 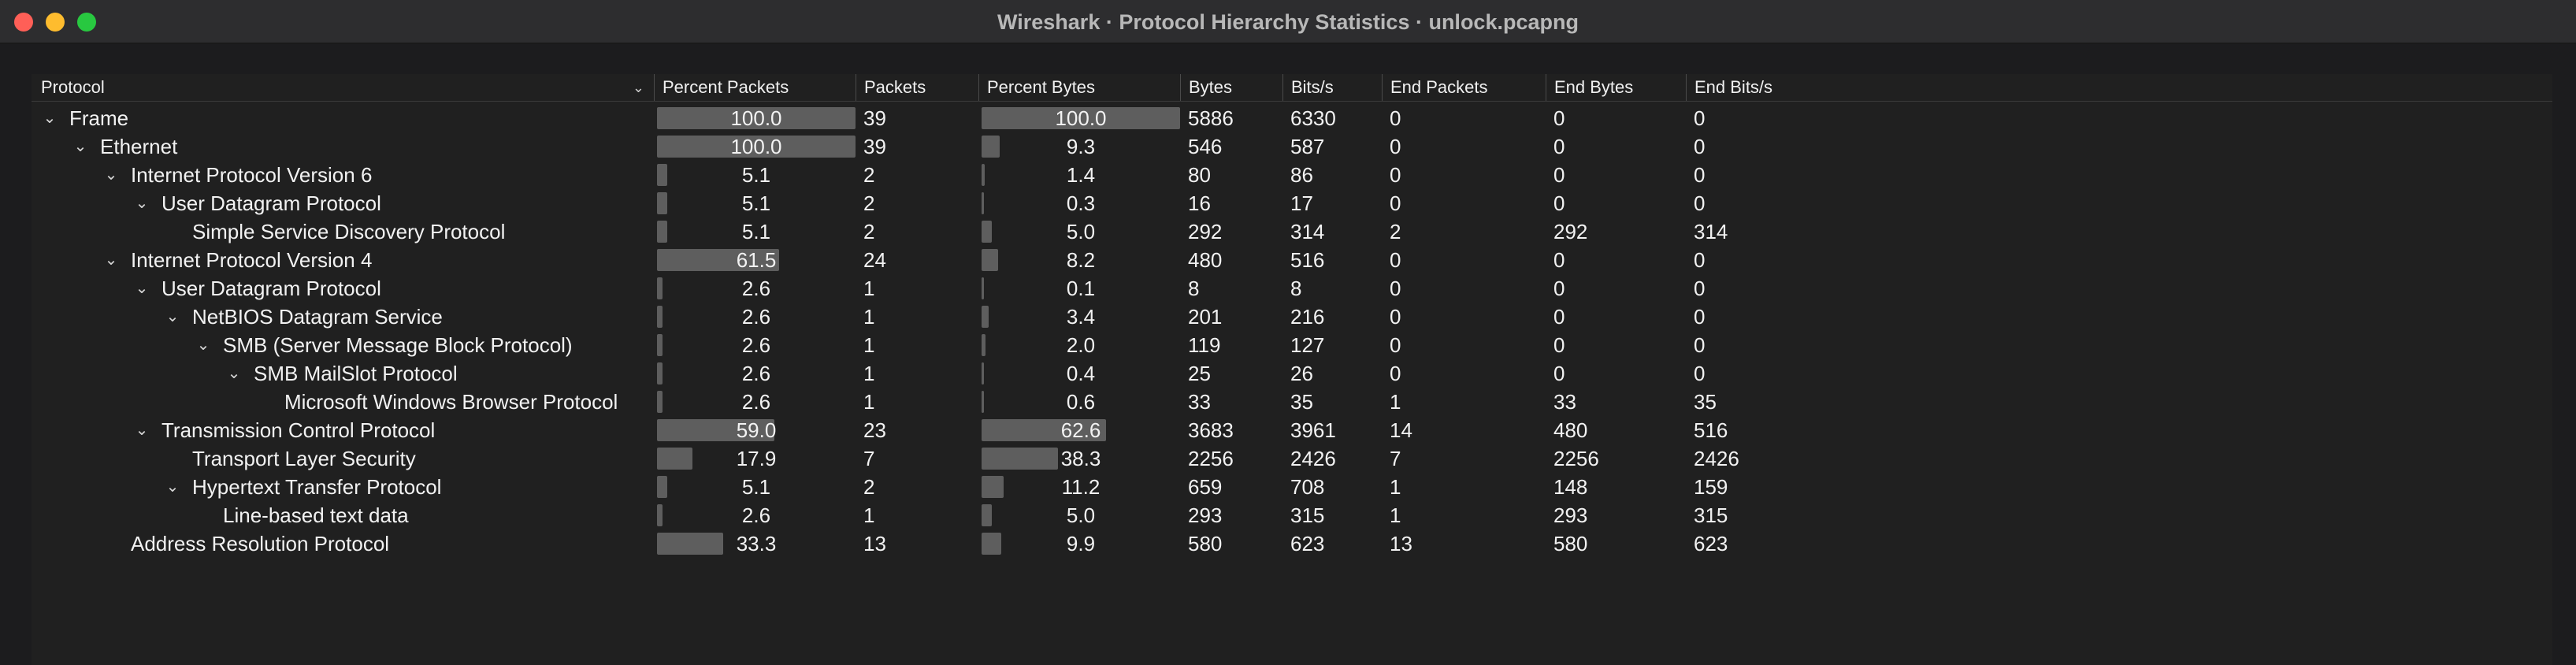 I want to click on header-col-bits-per-second: Bits/s, so click(x=1332, y=87).